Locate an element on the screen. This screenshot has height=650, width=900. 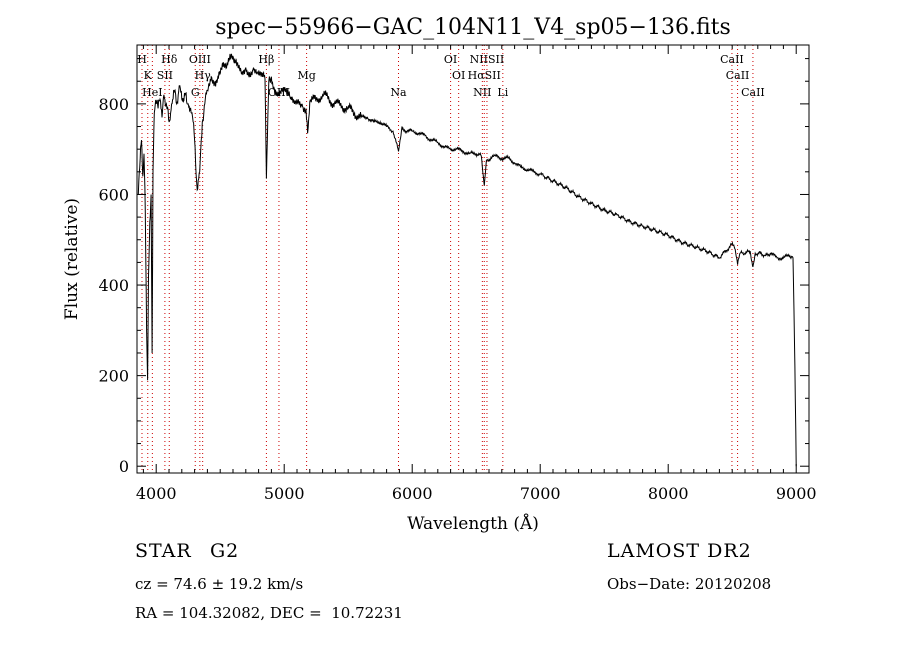
x-tick-label: 6000 is located at coordinates (412, 493).